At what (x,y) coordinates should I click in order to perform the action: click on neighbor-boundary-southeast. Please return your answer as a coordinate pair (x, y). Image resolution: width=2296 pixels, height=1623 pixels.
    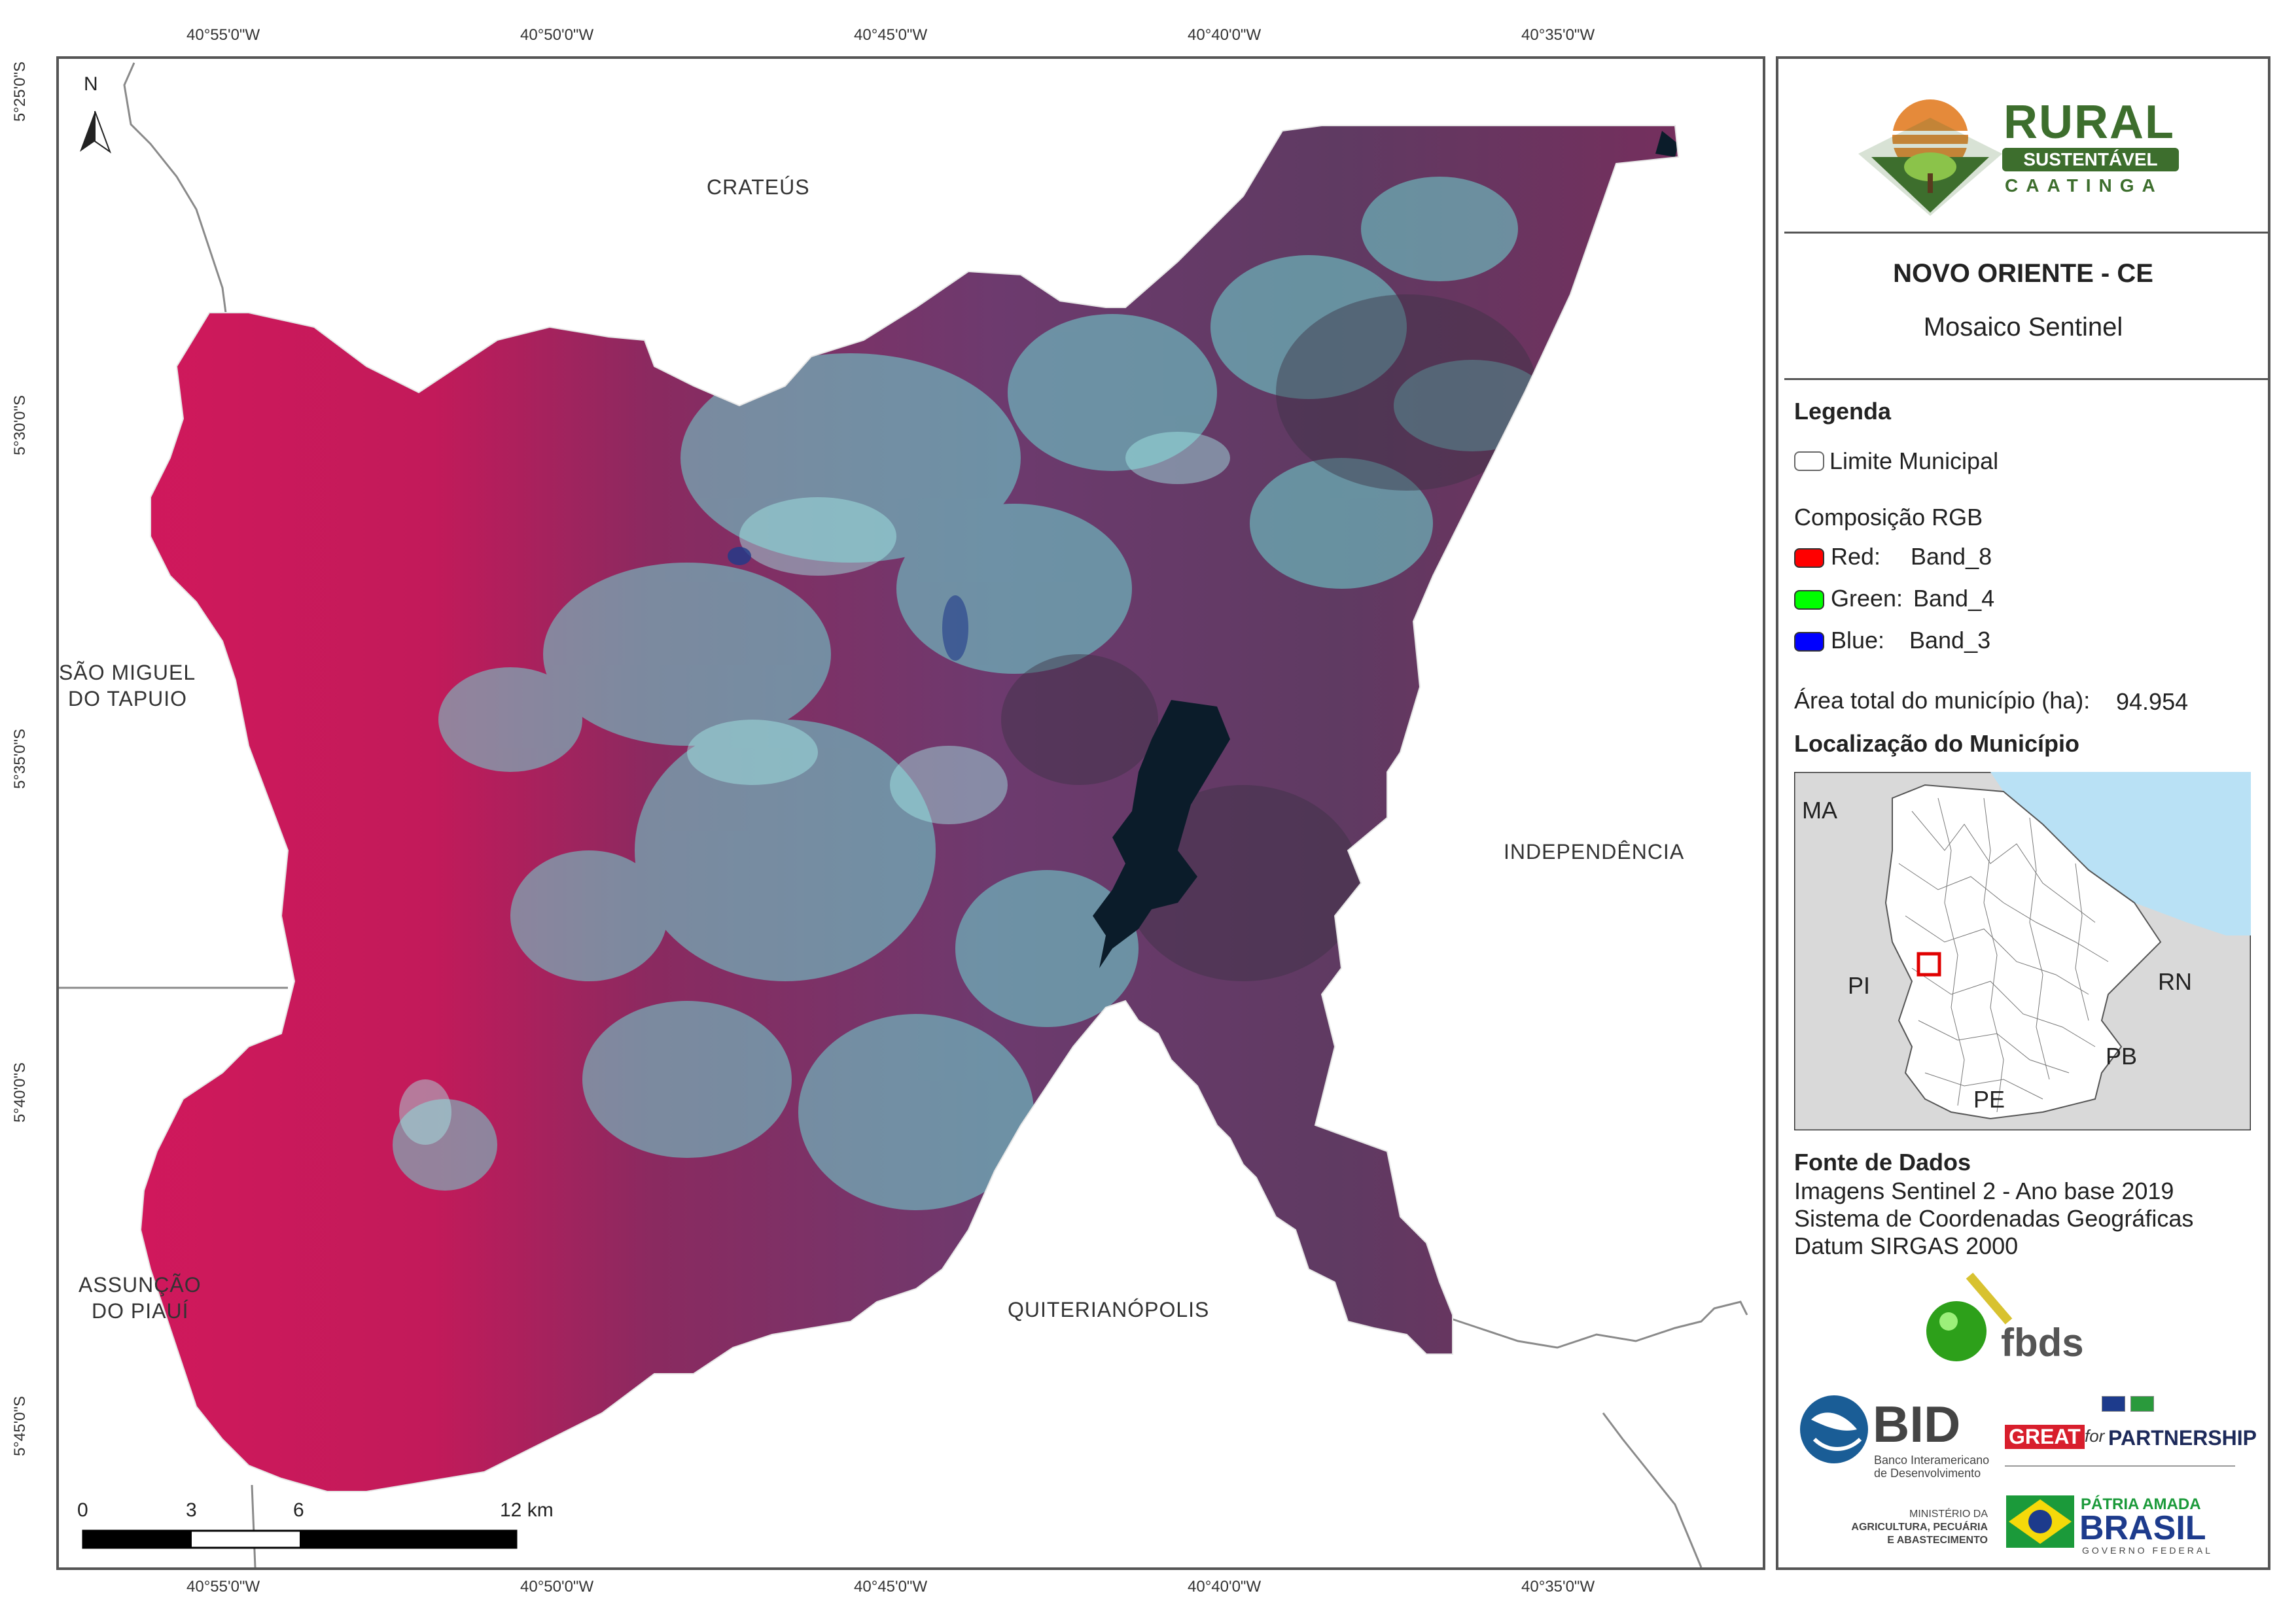
    Looking at the image, I should click on (1593, 1434).